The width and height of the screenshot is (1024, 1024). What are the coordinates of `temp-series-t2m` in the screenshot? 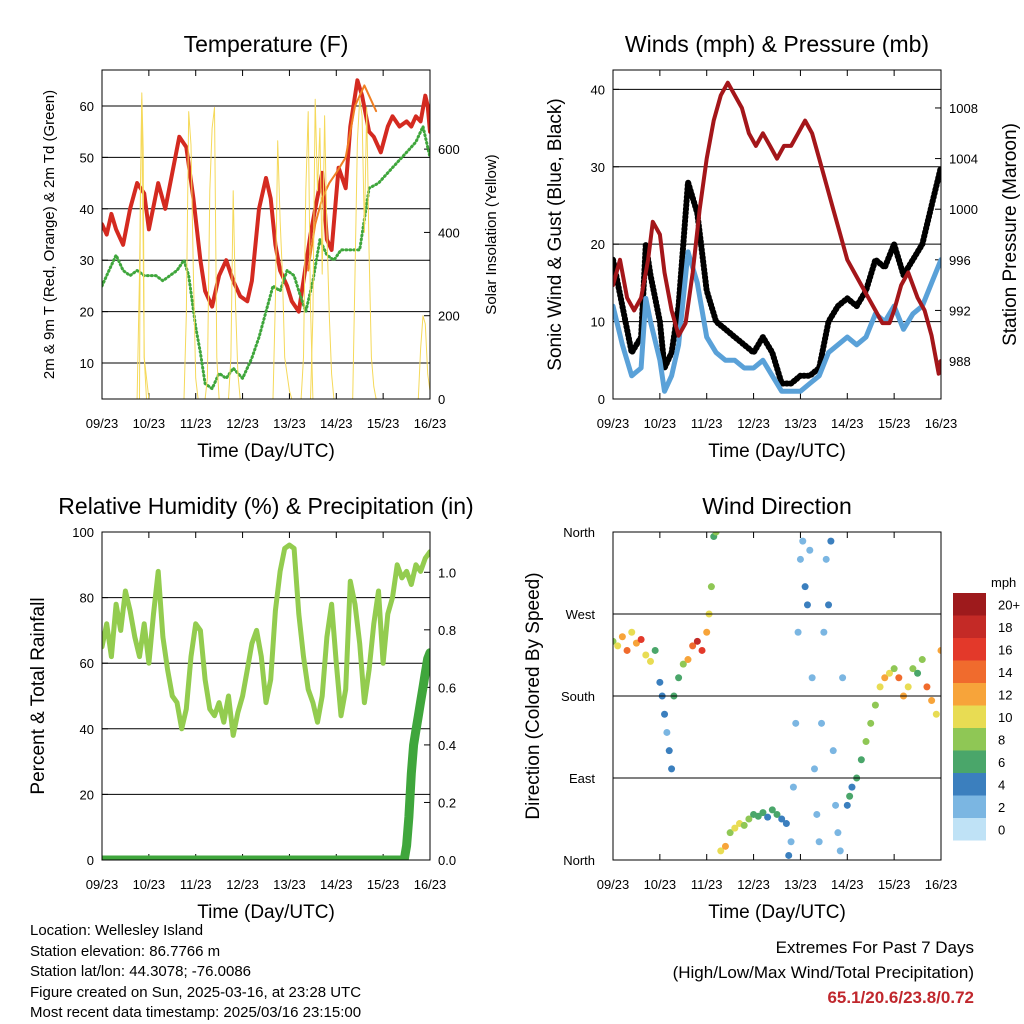 It's located at (266, 196).